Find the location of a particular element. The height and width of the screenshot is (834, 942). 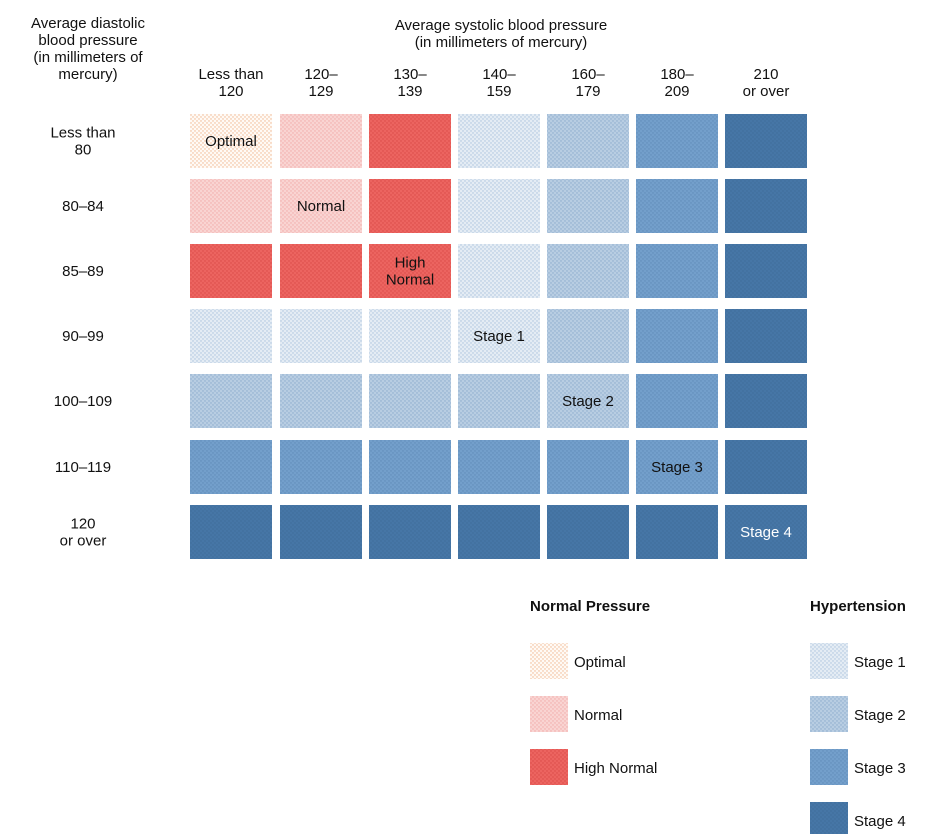

legend-label: Stage 2 is located at coordinates (880, 715).